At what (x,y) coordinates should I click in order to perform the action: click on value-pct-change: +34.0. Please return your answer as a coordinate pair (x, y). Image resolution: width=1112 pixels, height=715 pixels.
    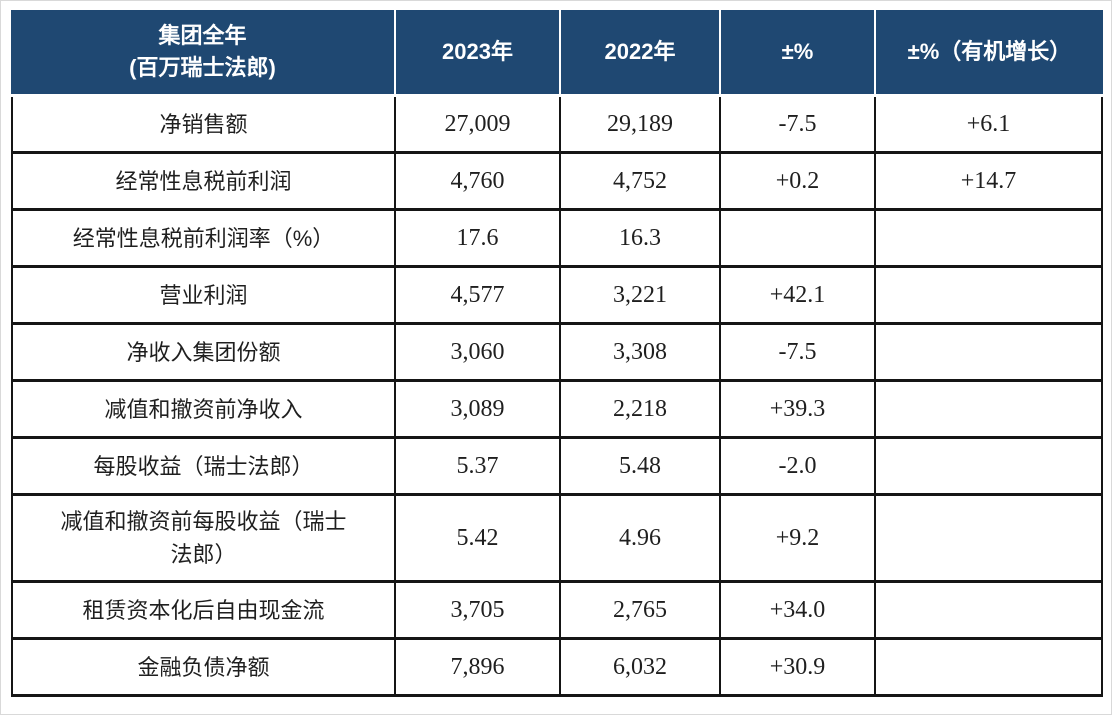
    Looking at the image, I should click on (798, 611).